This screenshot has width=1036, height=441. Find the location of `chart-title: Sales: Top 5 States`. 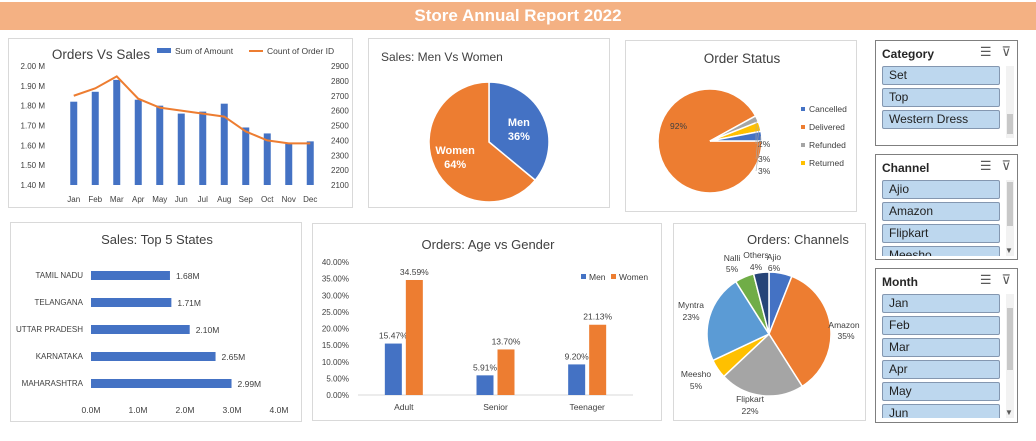

chart-title: Sales: Top 5 States is located at coordinates (157, 239).